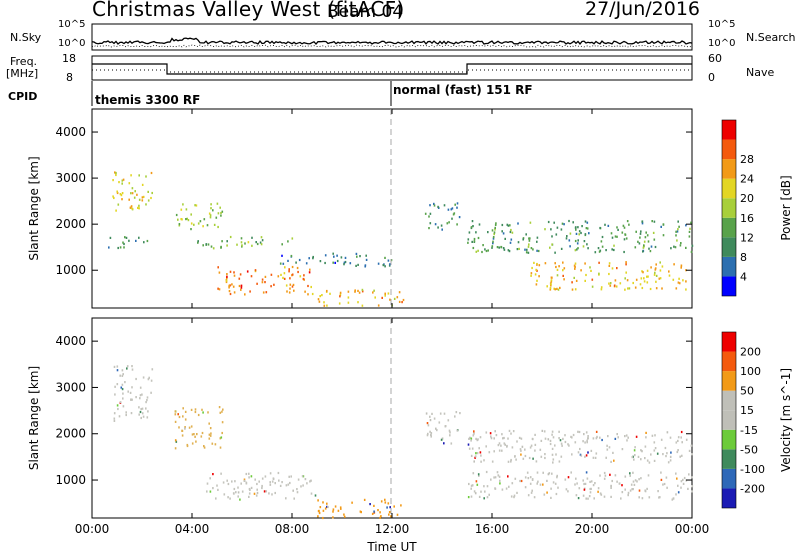  What do you see at coordinates (592, 529) in the screenshot?
I see `x-tick-label: 20:00` at bounding box center [592, 529].